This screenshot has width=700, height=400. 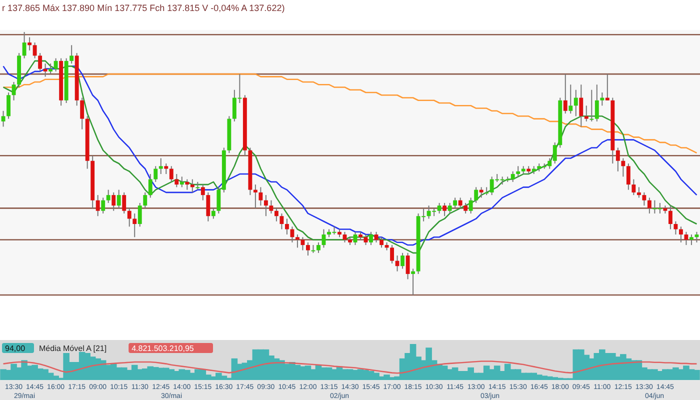 I want to click on series-label: Média Móvel A [21], so click(x=73, y=348).